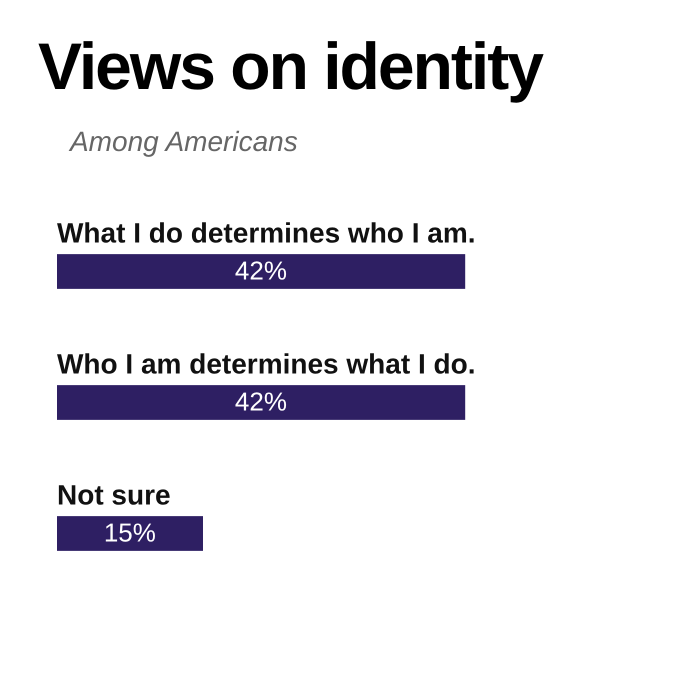  What do you see at coordinates (266, 233) in the screenshot?
I see `y-tick-label: What I do determines who I am.` at bounding box center [266, 233].